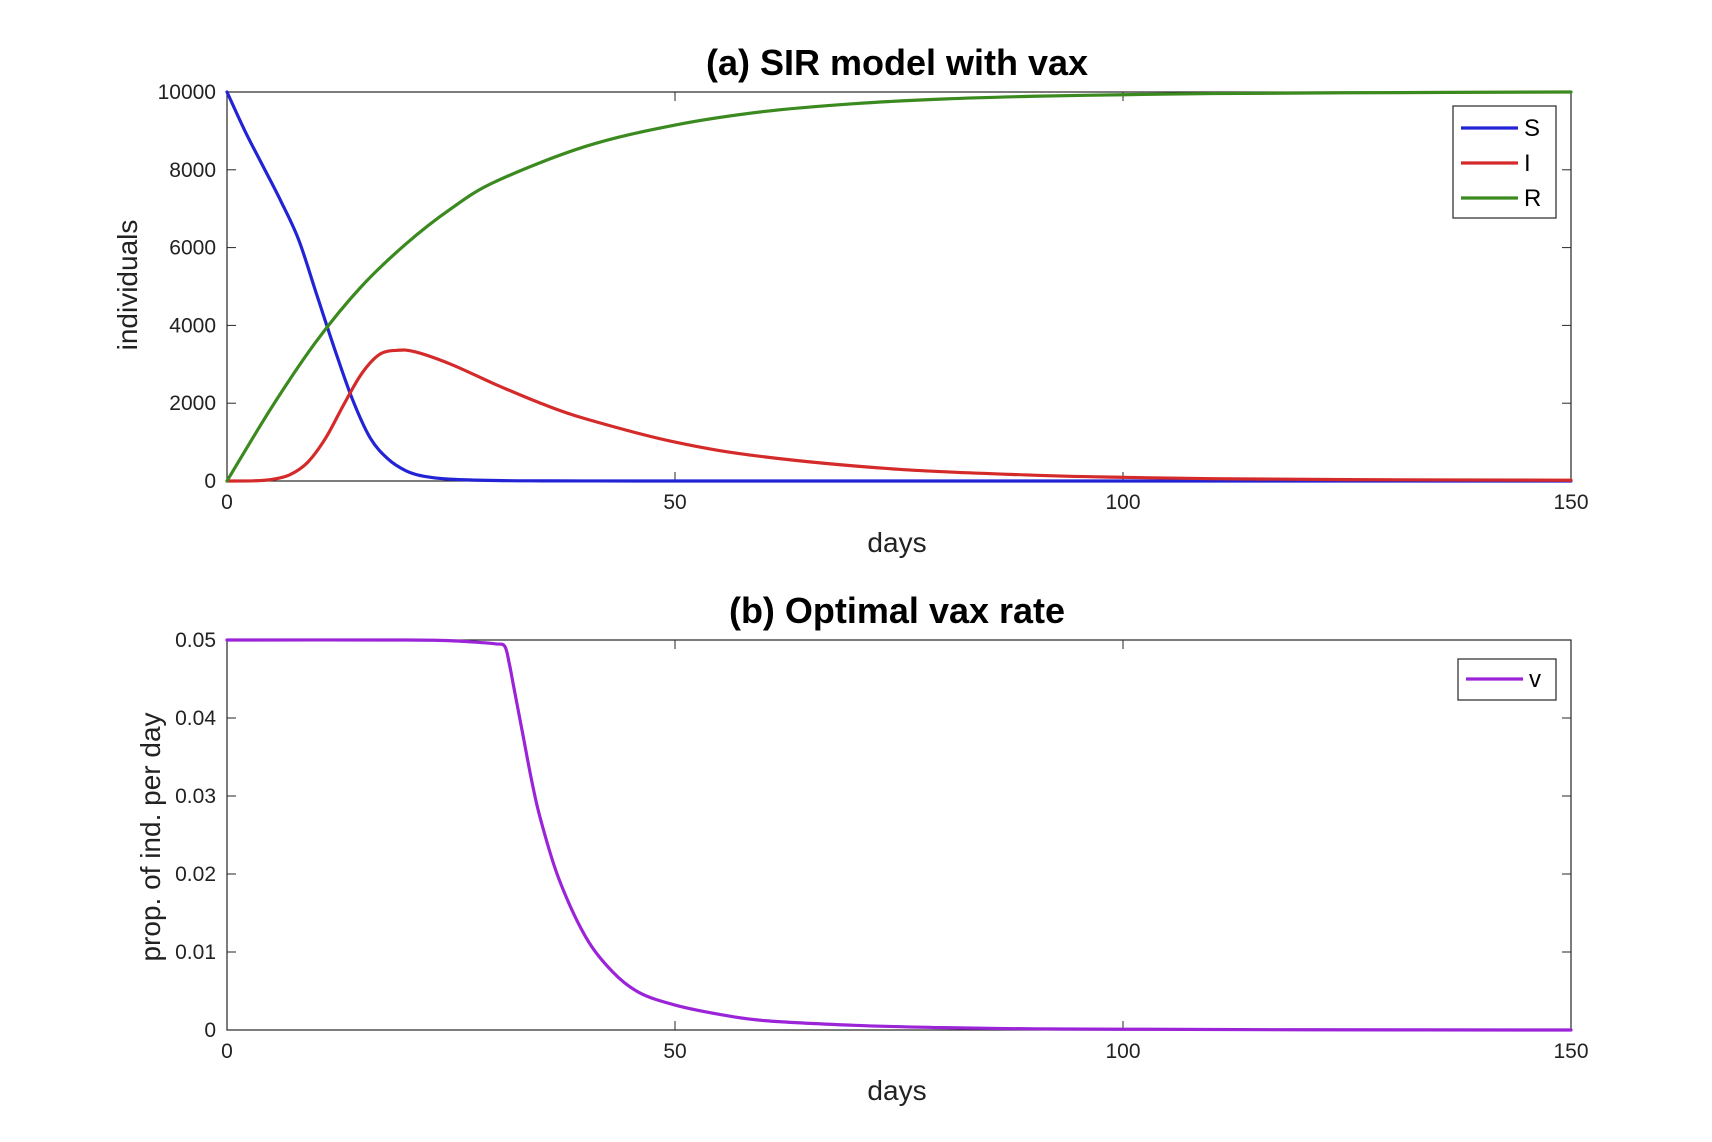 This screenshot has width=1712, height=1142. I want to click on y-tick-label: 10000, so click(187, 92).